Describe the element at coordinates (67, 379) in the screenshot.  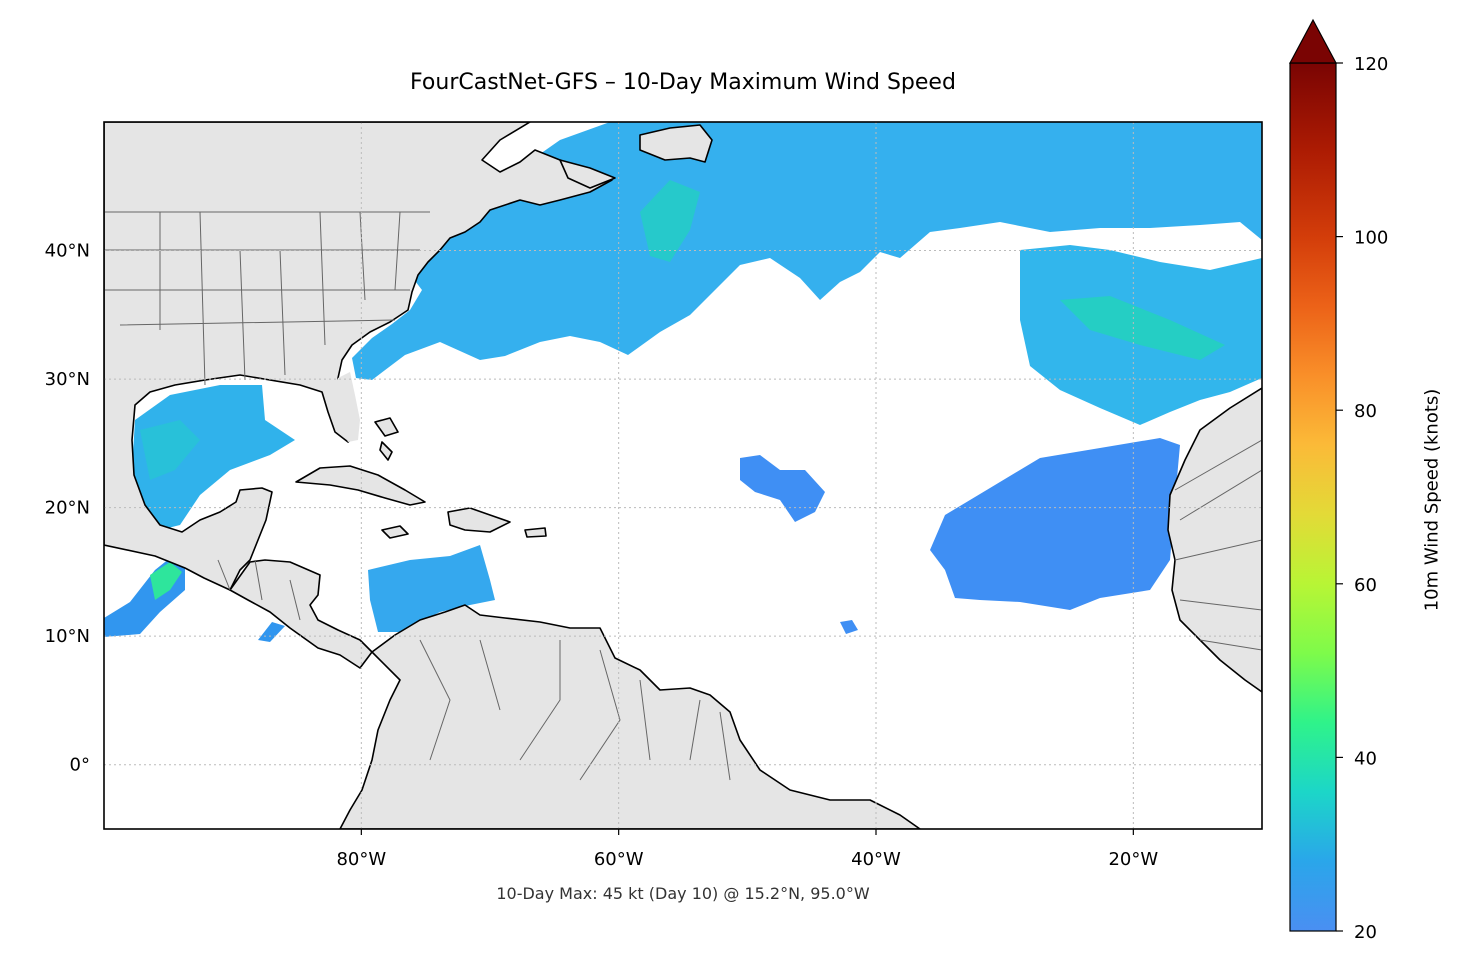
I see `lat-tick-label: 30°N` at that location.